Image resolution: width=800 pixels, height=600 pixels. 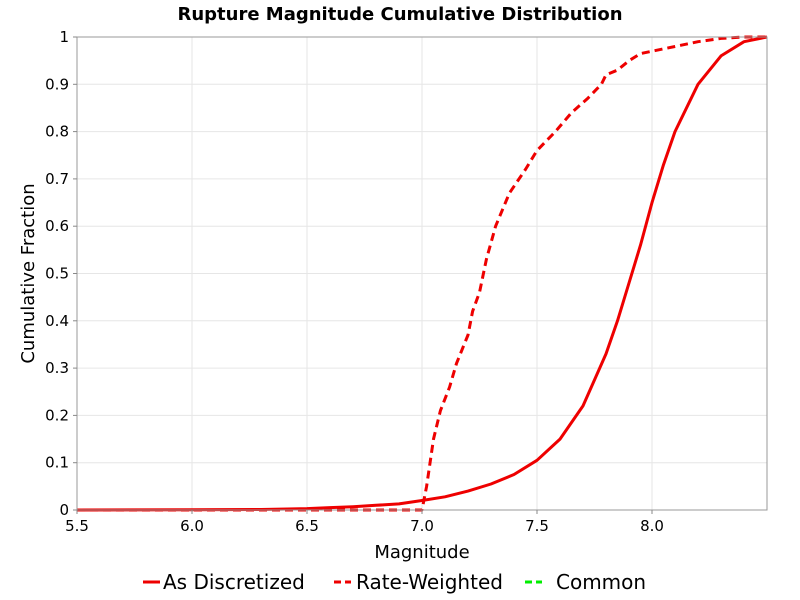 What do you see at coordinates (422, 526) in the screenshot?
I see `x-tick-label: 7.0` at bounding box center [422, 526].